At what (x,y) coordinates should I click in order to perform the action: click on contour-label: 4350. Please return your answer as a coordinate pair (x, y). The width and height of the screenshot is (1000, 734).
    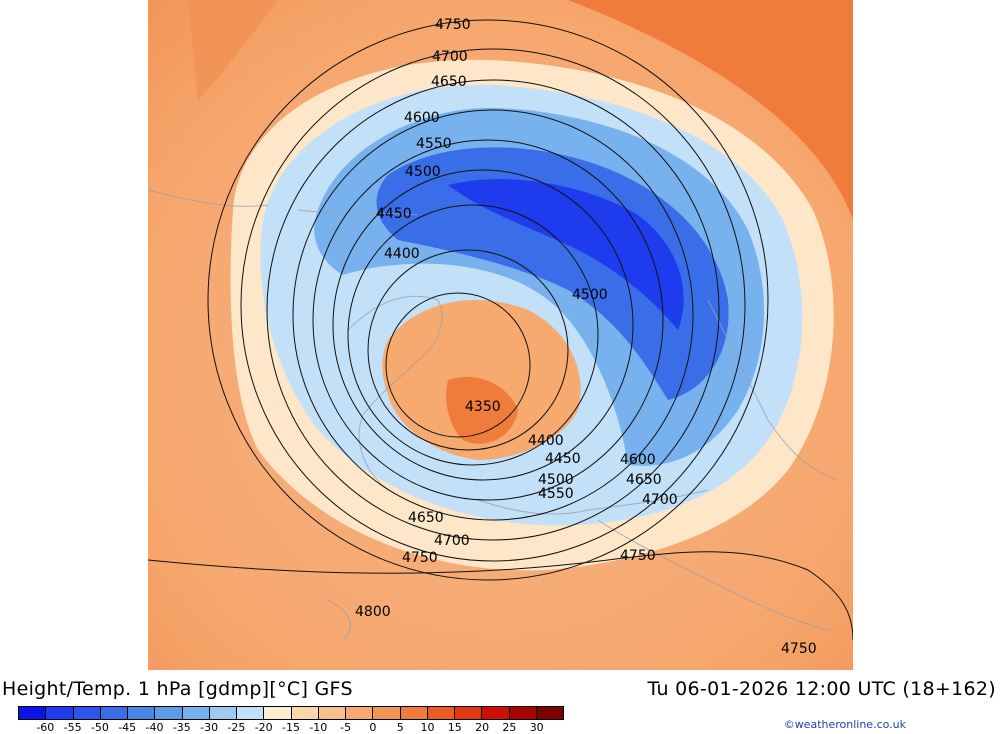
    Looking at the image, I should click on (483, 407).